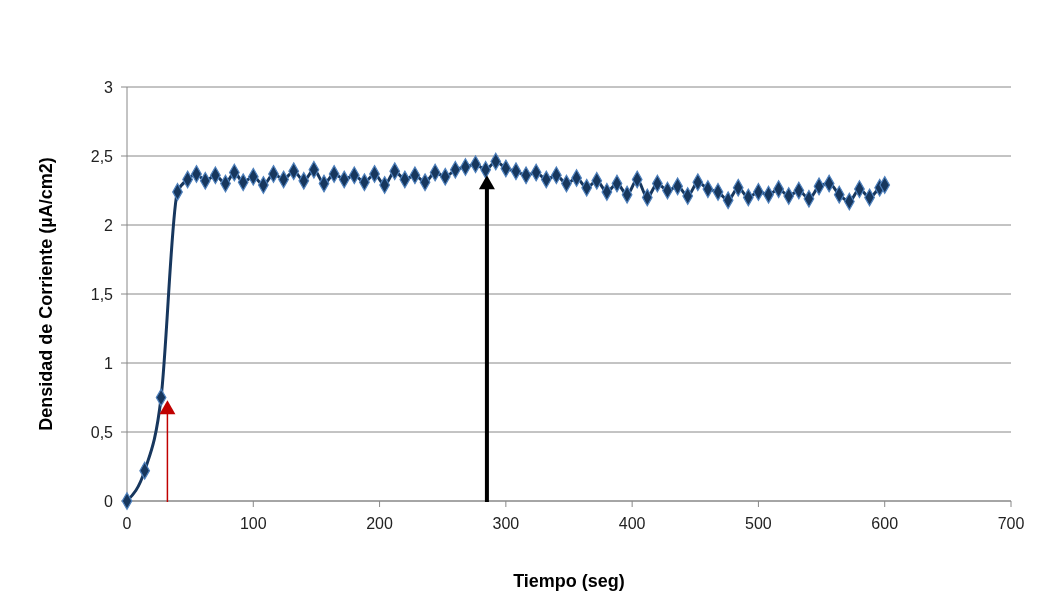 Image resolution: width=1047 pixels, height=609 pixels. What do you see at coordinates (380, 523) in the screenshot?
I see `x-tick-label: 200` at bounding box center [380, 523].